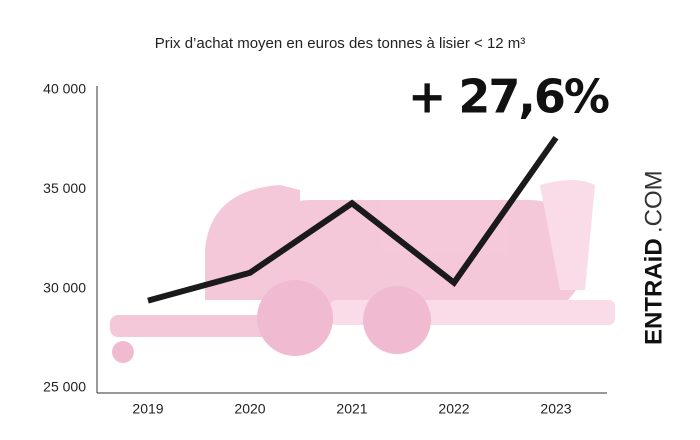 Image resolution: width=700 pixels, height=440 pixels. I want to click on x-tick-label: 2023, so click(555, 409).